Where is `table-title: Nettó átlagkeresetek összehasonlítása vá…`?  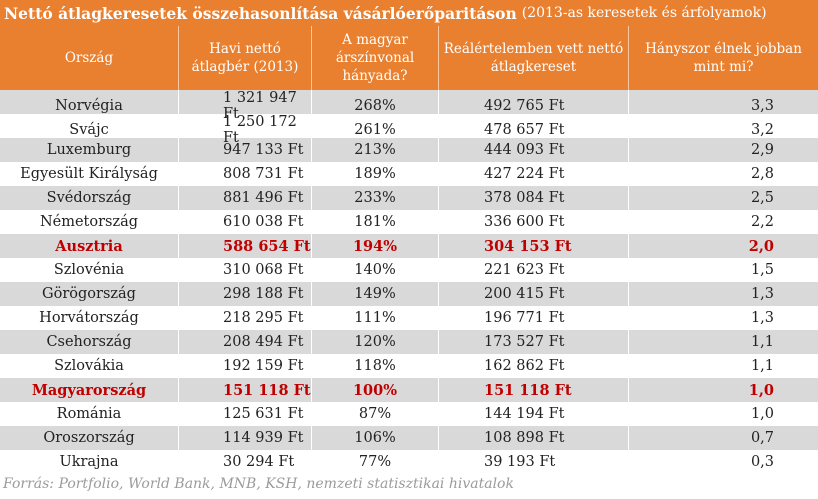 table-title: Nettó átlagkeresetek összehasonlítása vá… is located at coordinates (409, 13).